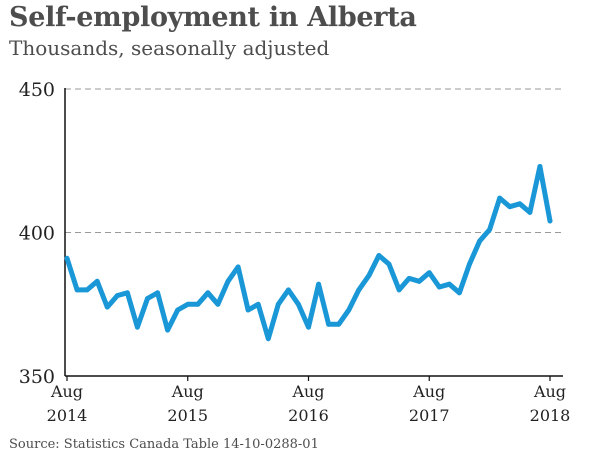  What do you see at coordinates (550, 415) in the screenshot?
I see `x-tick-year: 2018` at bounding box center [550, 415].